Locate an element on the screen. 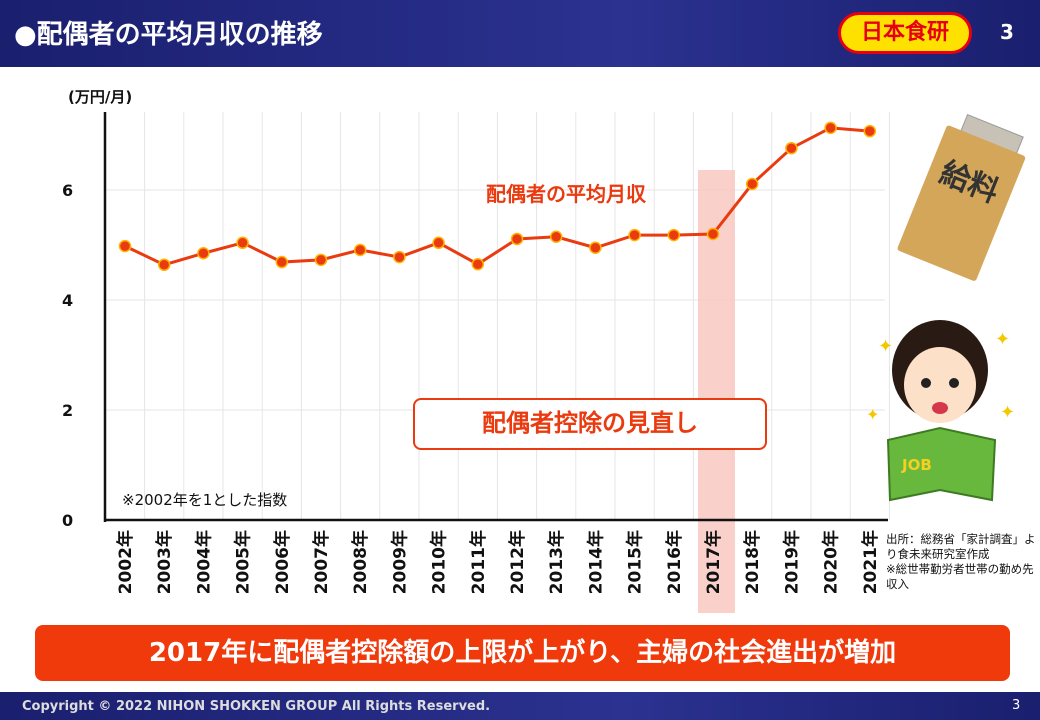 Image resolution: width=1040 pixels, height=720 pixels. book-text: JOB is located at coordinates (916, 465).